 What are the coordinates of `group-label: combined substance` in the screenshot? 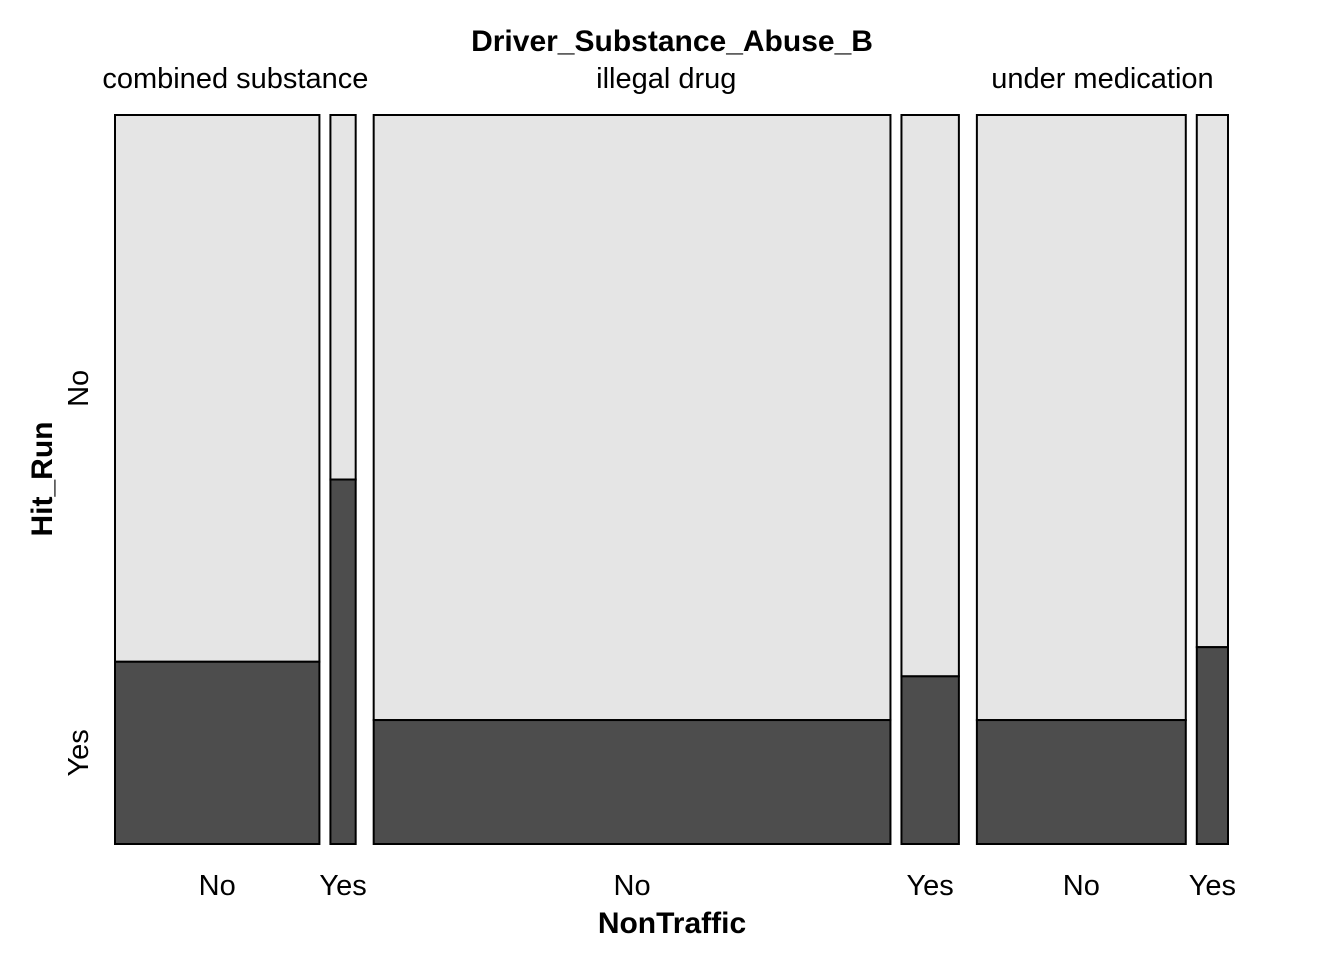 It's located at (235, 79).